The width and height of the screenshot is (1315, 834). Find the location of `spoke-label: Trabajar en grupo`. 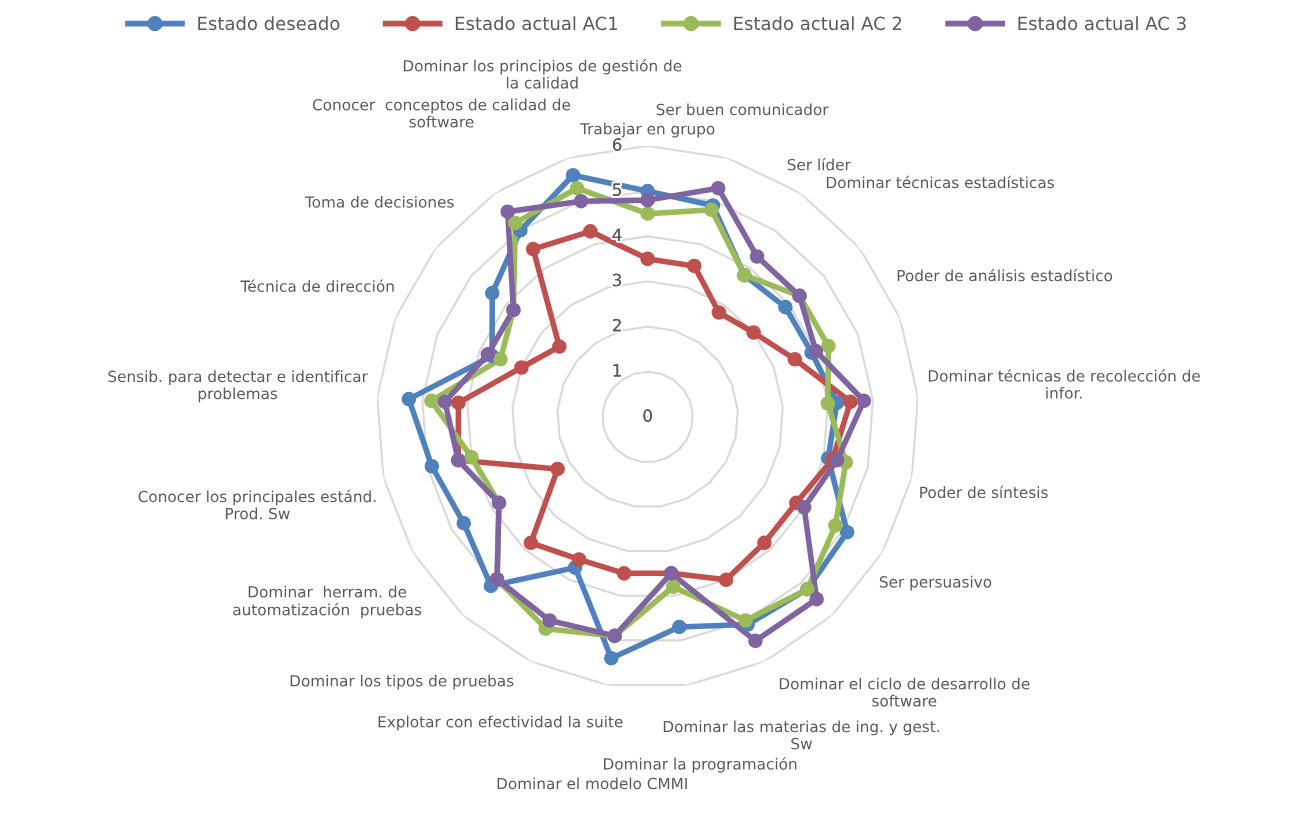

spoke-label: Trabajar en grupo is located at coordinates (647, 130).